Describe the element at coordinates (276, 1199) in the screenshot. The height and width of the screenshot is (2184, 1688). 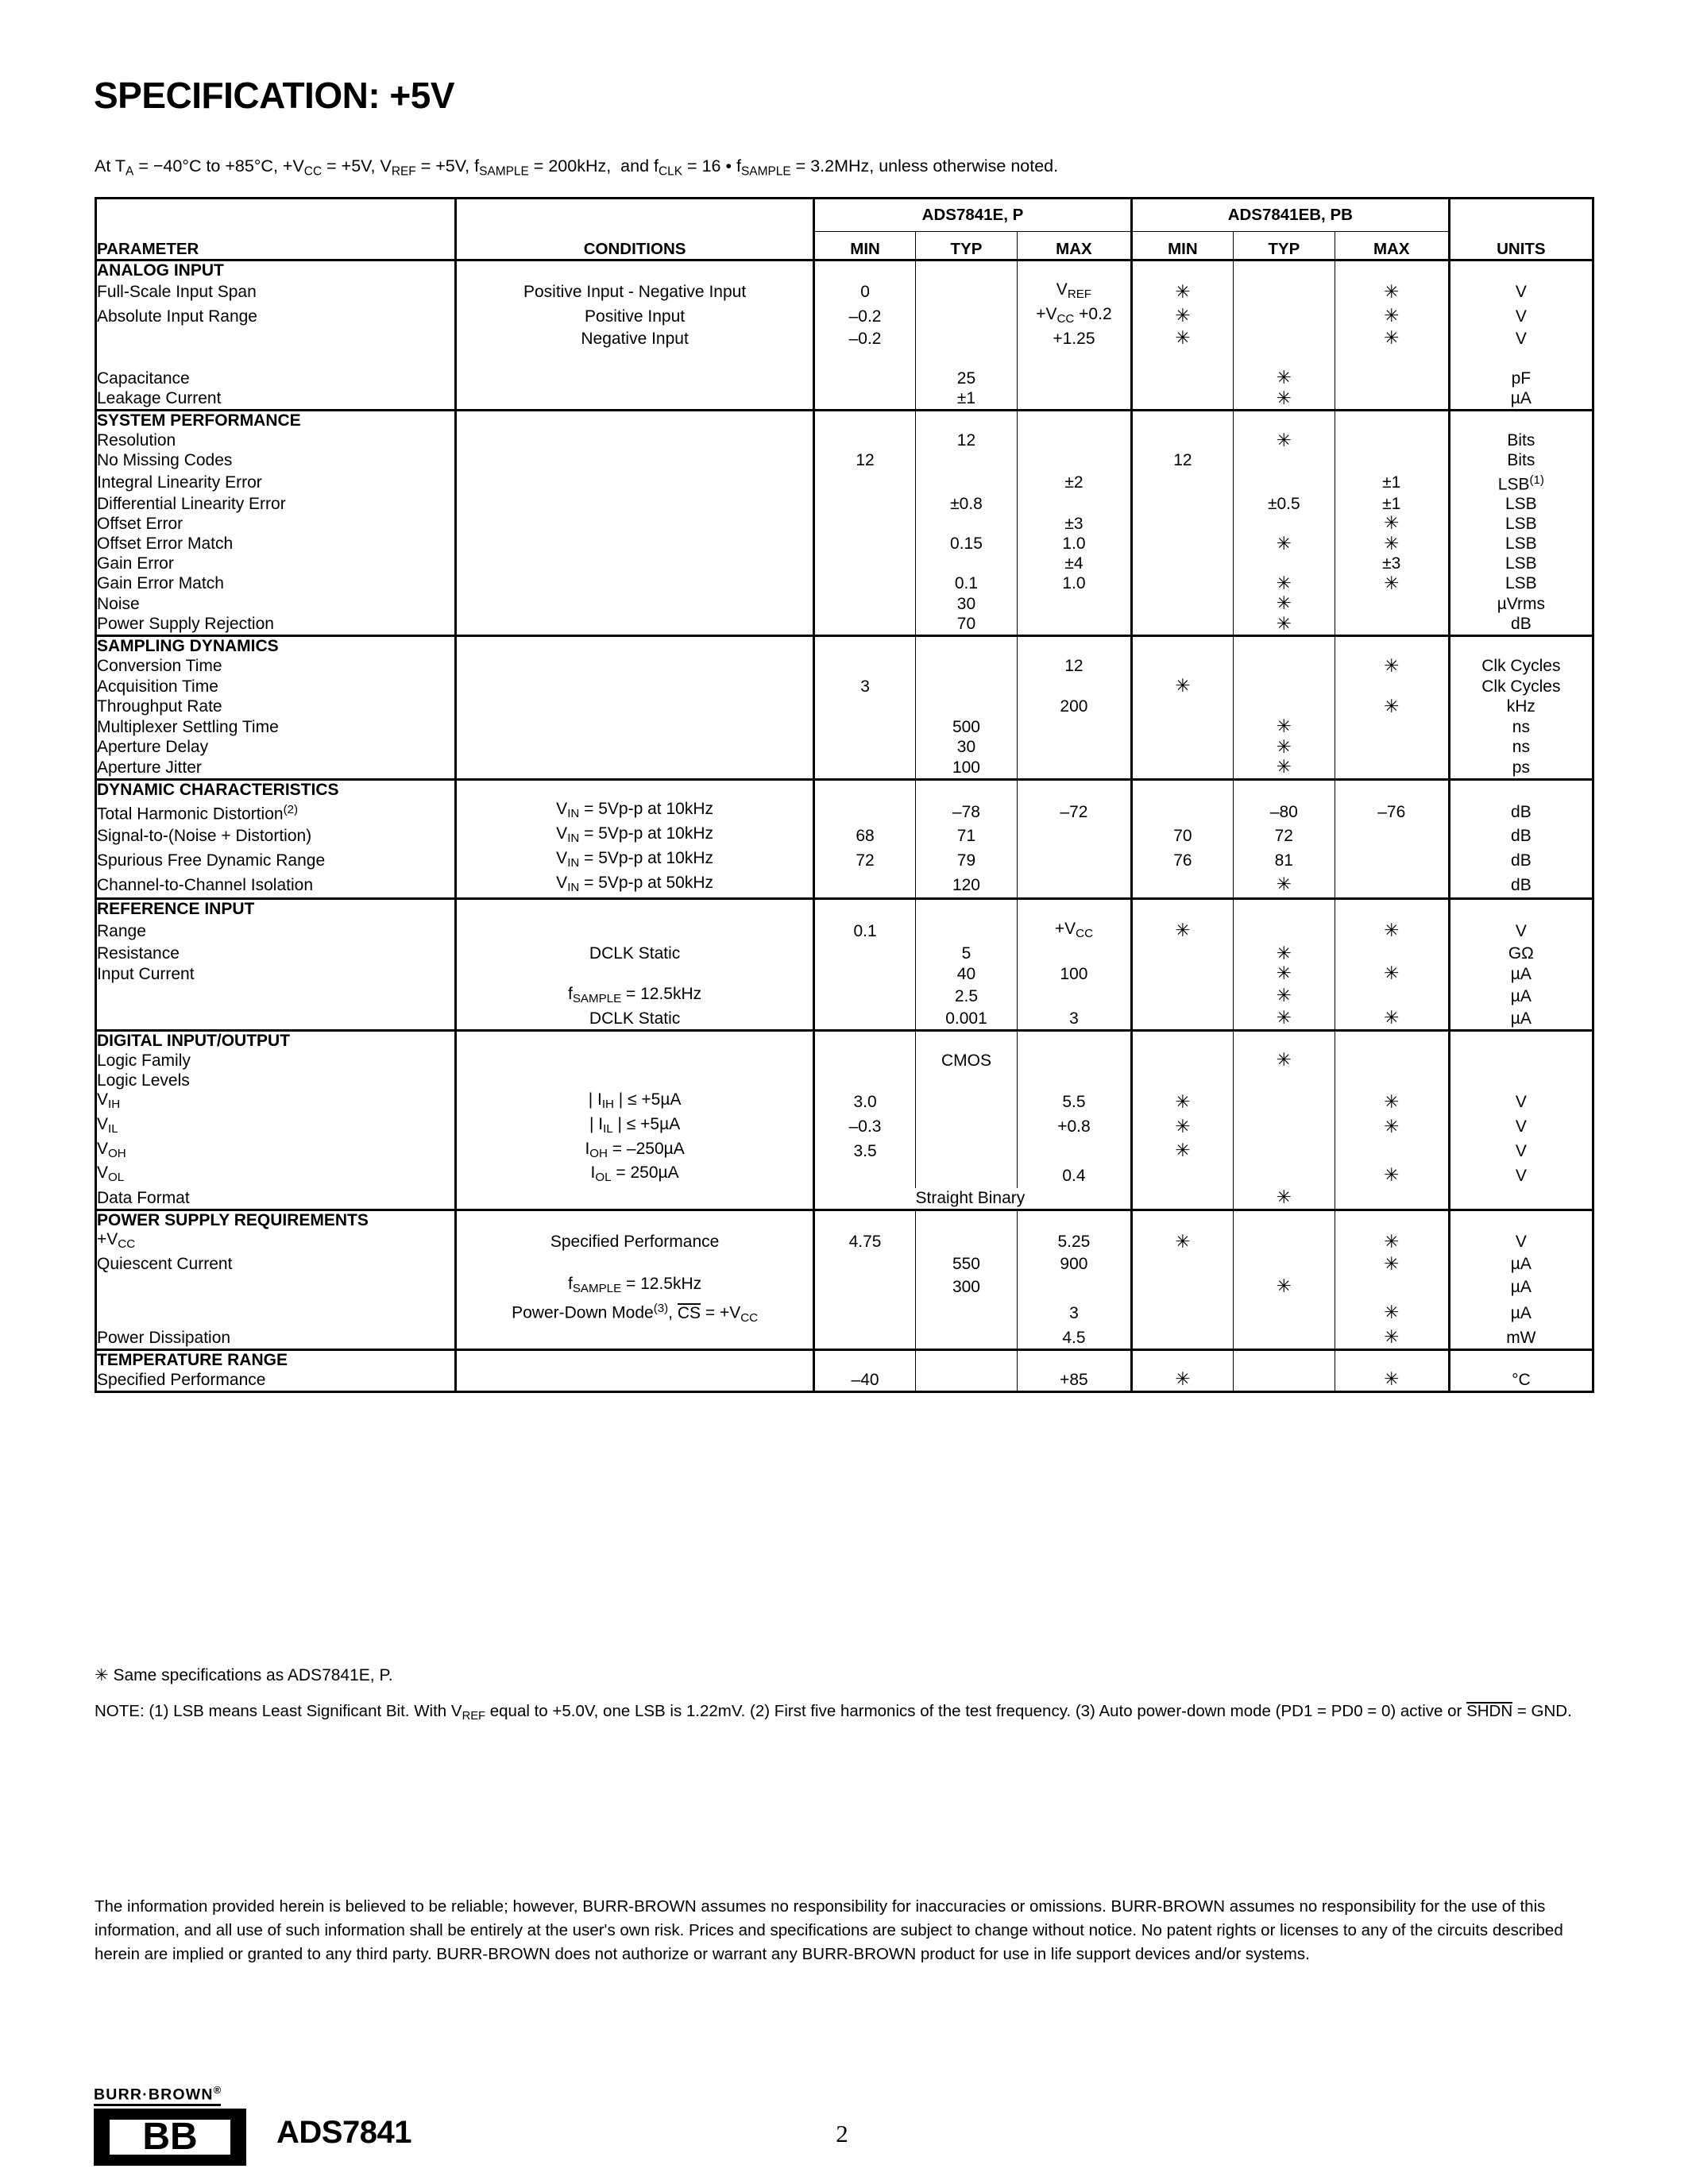
I see `cell-parameter: Data Format` at that location.